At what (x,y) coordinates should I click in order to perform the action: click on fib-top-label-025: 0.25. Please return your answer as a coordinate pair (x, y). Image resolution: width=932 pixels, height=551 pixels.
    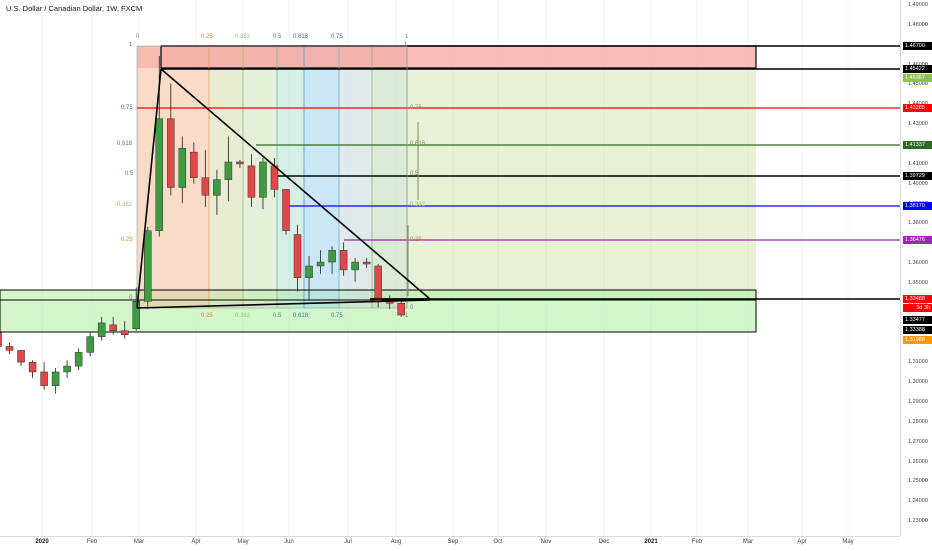
    Looking at the image, I should click on (207, 37).